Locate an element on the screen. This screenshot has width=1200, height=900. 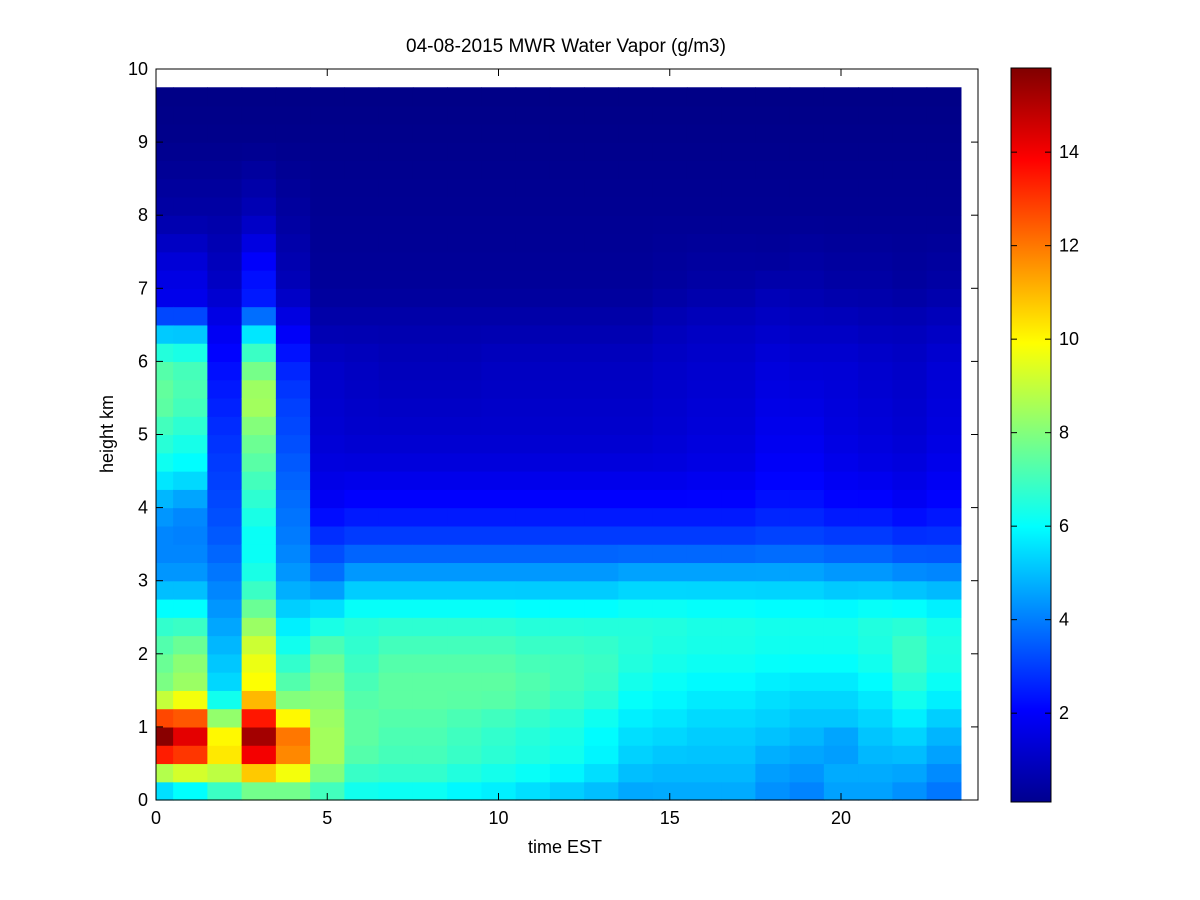
y-tick-label: 8 is located at coordinates (143, 215).